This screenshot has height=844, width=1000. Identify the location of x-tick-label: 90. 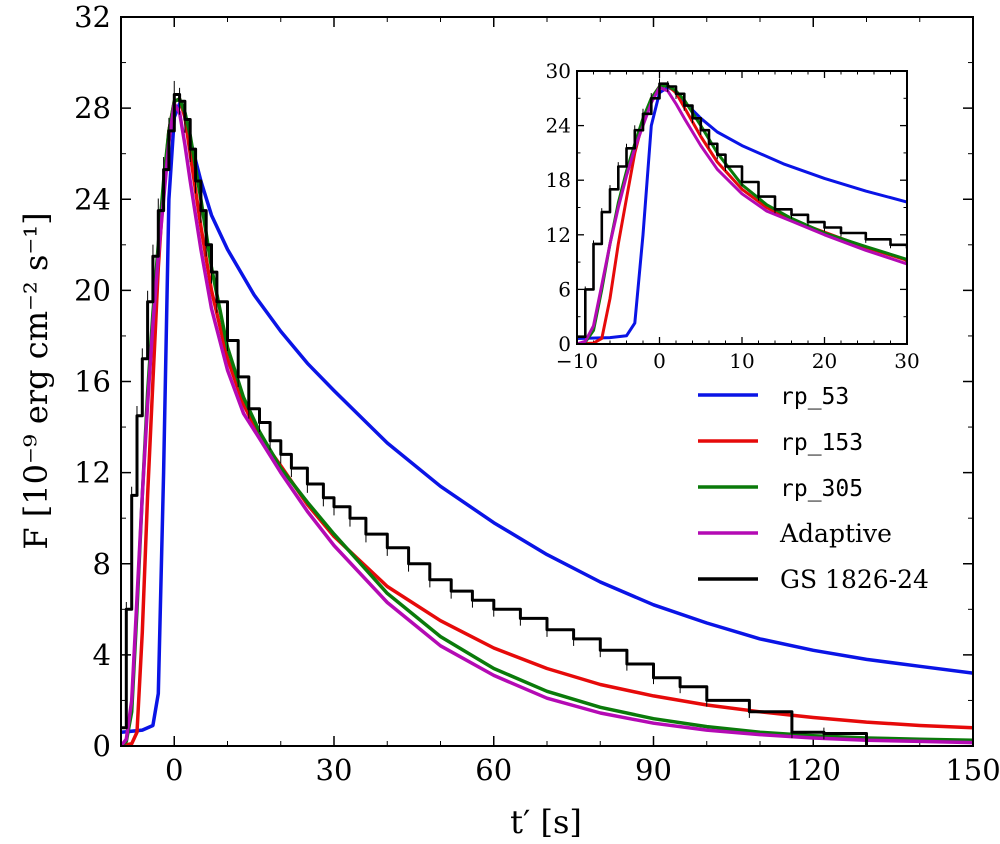
(653, 770).